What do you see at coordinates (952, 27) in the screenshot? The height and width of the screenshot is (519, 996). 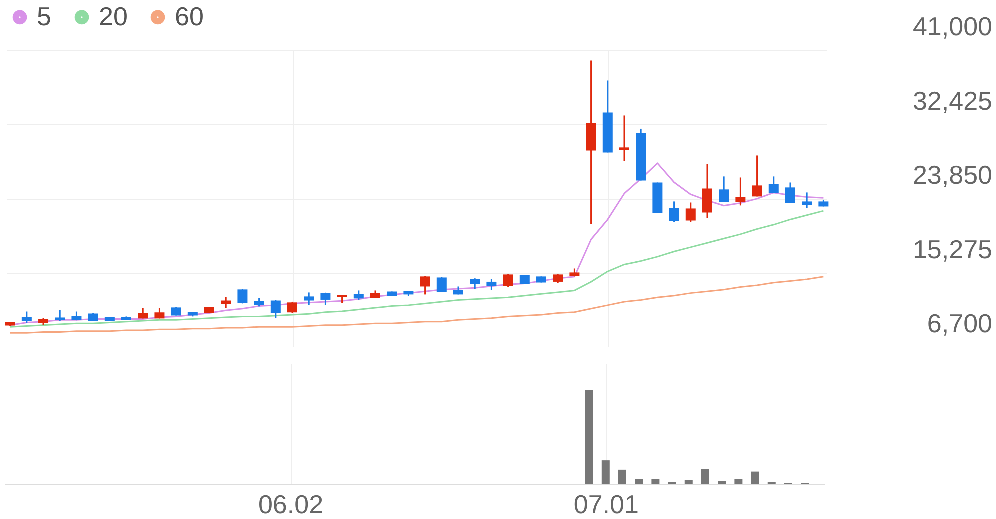 I see `y-tick-label: 41,000` at bounding box center [952, 27].